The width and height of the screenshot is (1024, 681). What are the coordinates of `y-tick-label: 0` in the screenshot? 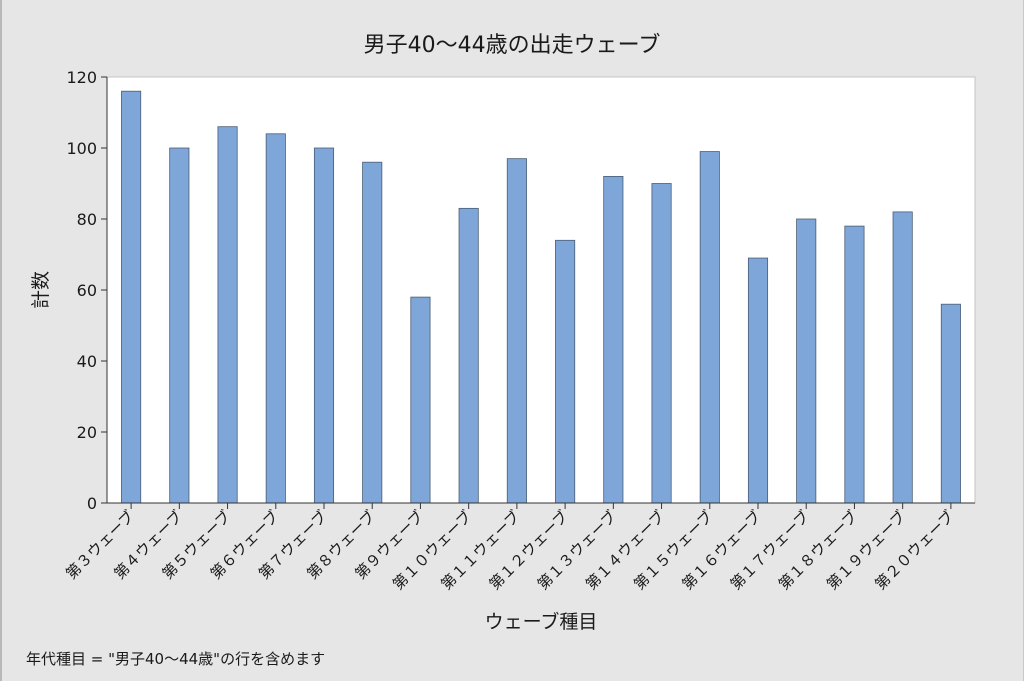 It's located at (92, 503).